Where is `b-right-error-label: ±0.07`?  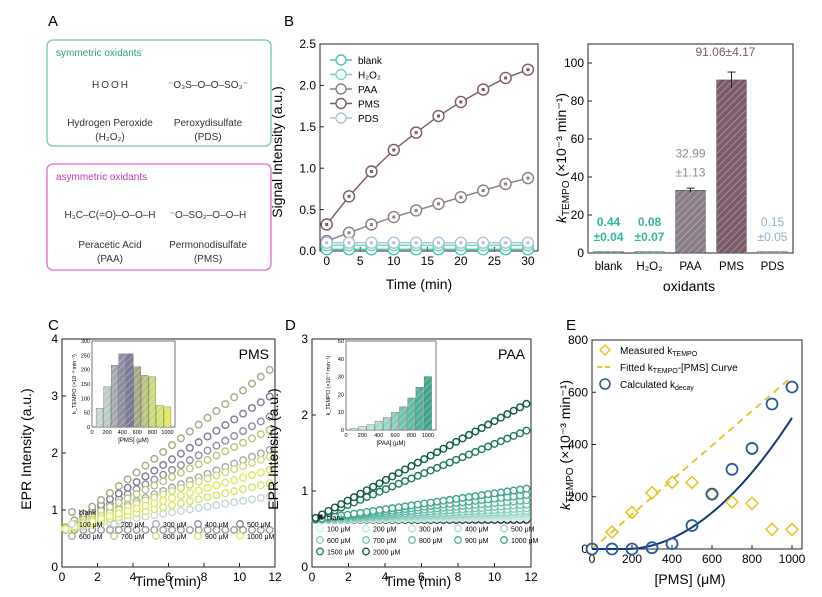
b-right-error-label: ±0.07 is located at coordinates (650, 237).